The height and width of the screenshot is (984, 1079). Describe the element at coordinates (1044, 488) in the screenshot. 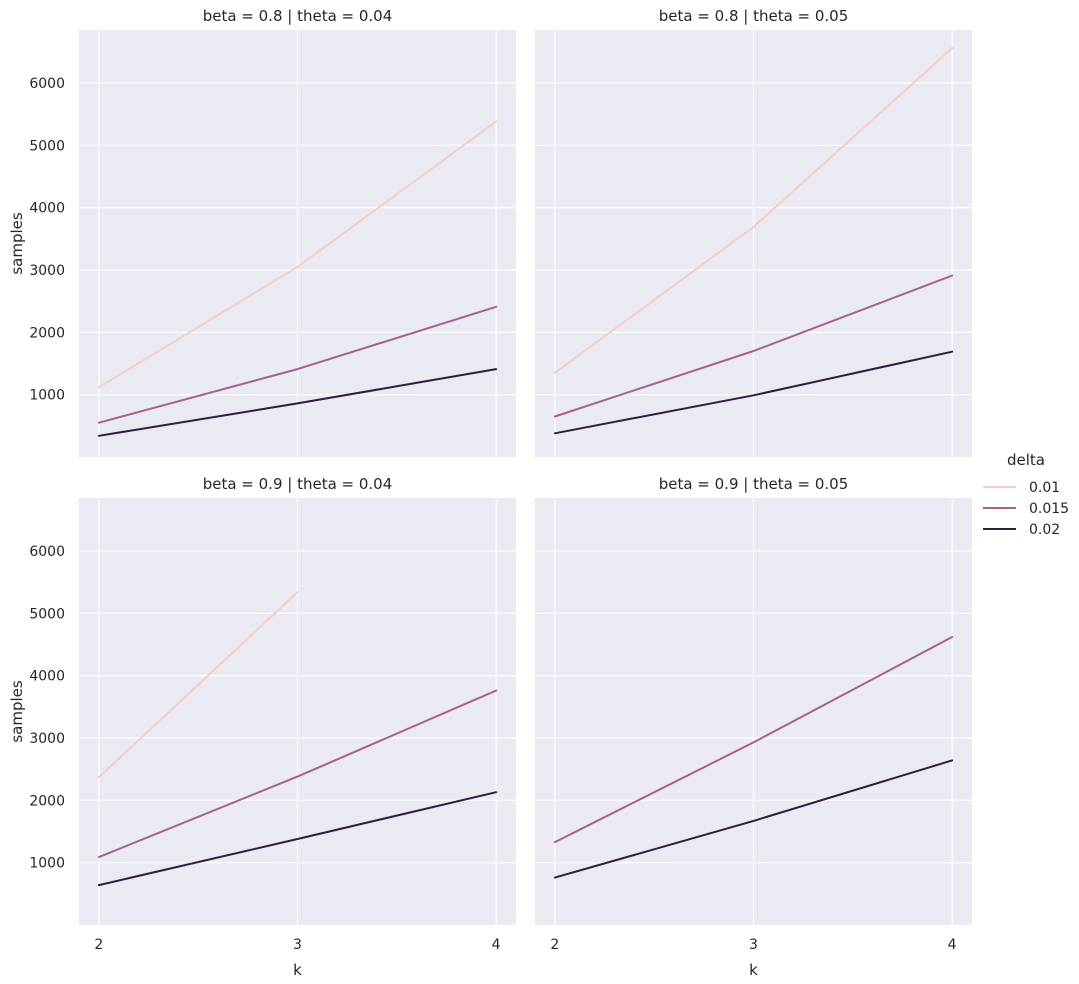

I see `legend-label: 0.01` at that location.